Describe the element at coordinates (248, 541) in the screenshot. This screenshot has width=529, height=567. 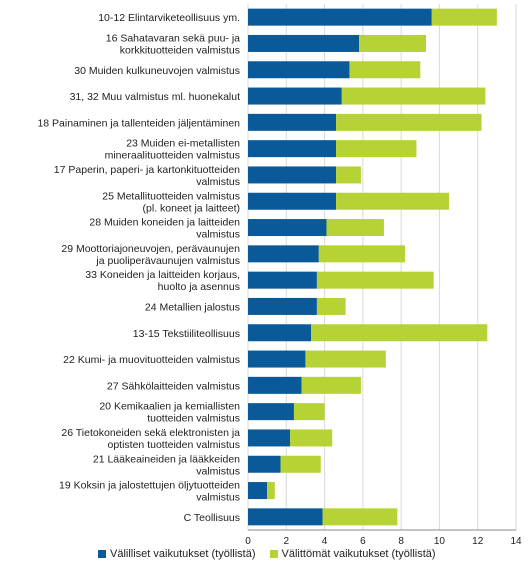
I see `x-tick-label: 0` at that location.